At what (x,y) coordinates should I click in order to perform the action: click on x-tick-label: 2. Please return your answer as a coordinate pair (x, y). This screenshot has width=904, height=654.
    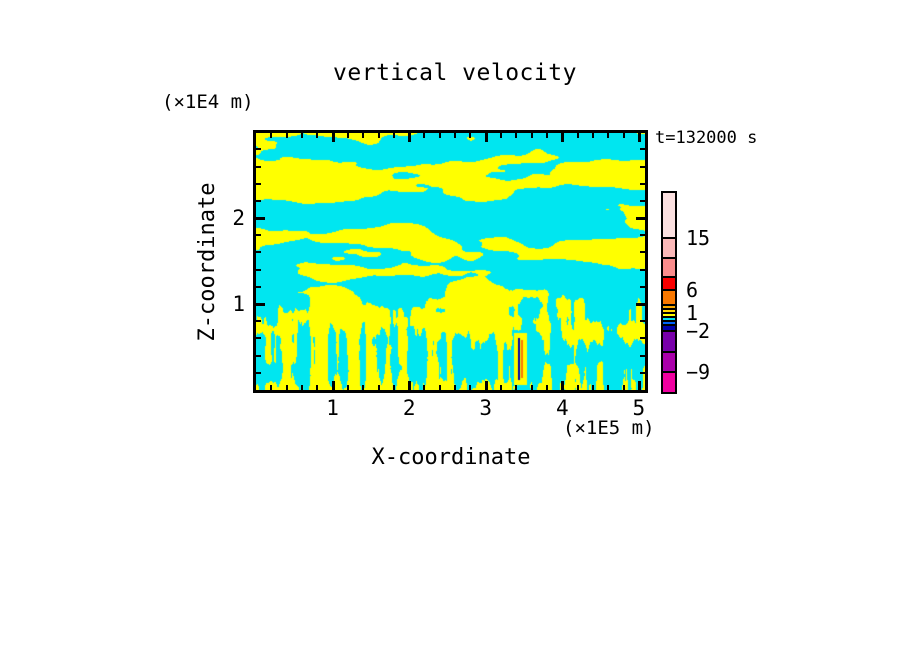
    Looking at the image, I should click on (409, 408).